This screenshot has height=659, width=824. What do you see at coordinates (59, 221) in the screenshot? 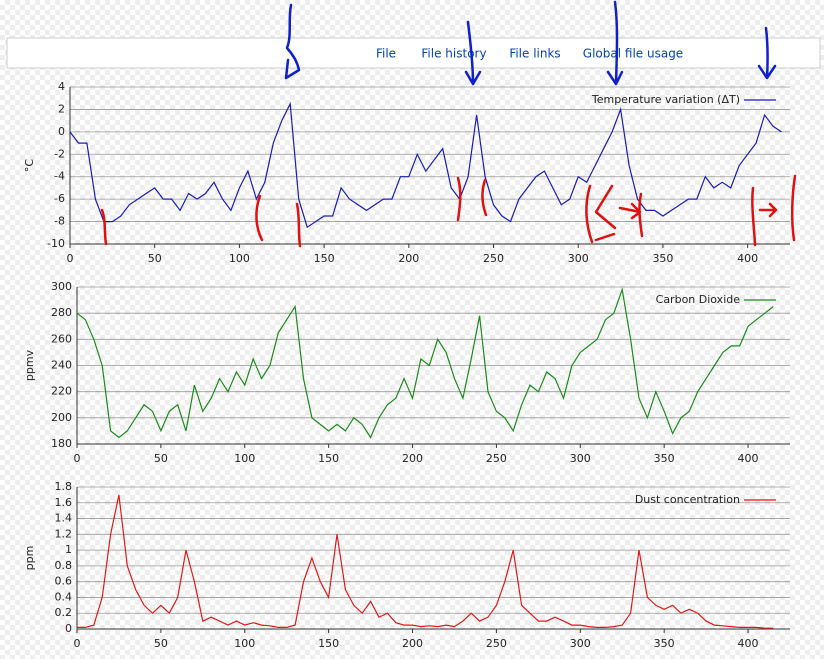
I see `y-tick-label: -8` at bounding box center [59, 221].